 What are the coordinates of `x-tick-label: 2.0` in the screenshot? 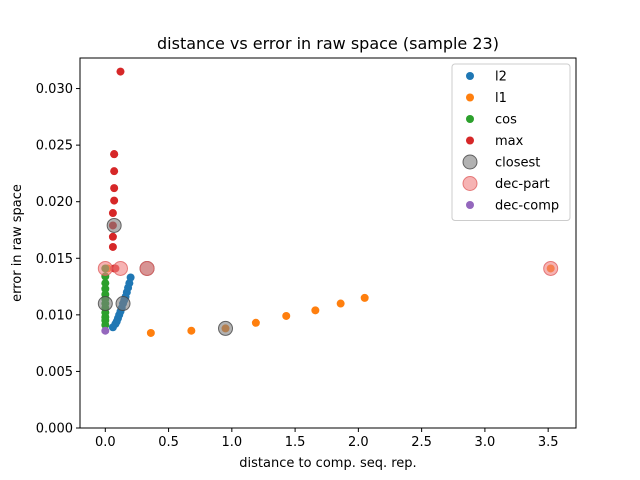 It's located at (358, 442).